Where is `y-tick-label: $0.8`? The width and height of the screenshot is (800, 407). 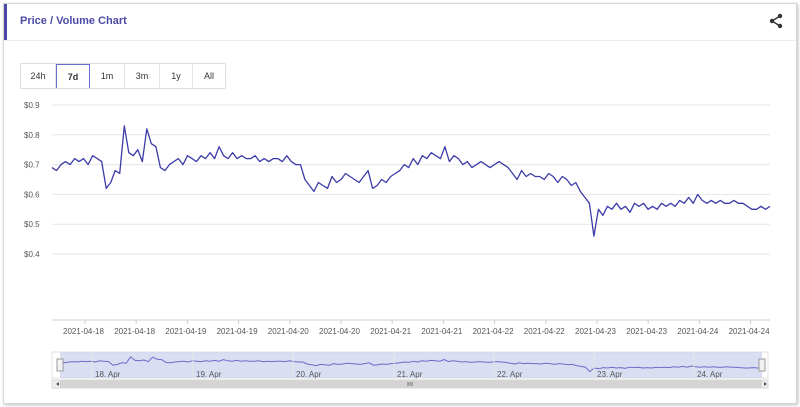
y-tick-label: $0.8 is located at coordinates (32, 135).